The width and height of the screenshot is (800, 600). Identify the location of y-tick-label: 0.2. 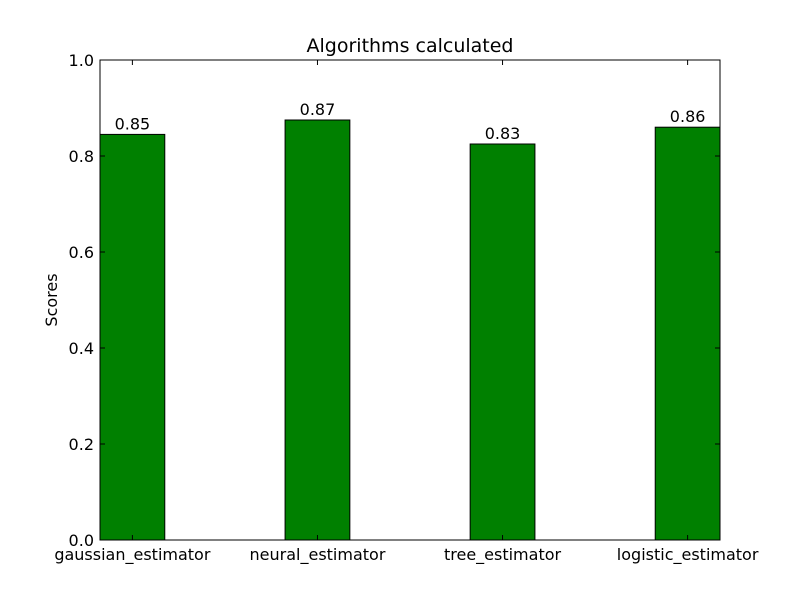
(81, 444).